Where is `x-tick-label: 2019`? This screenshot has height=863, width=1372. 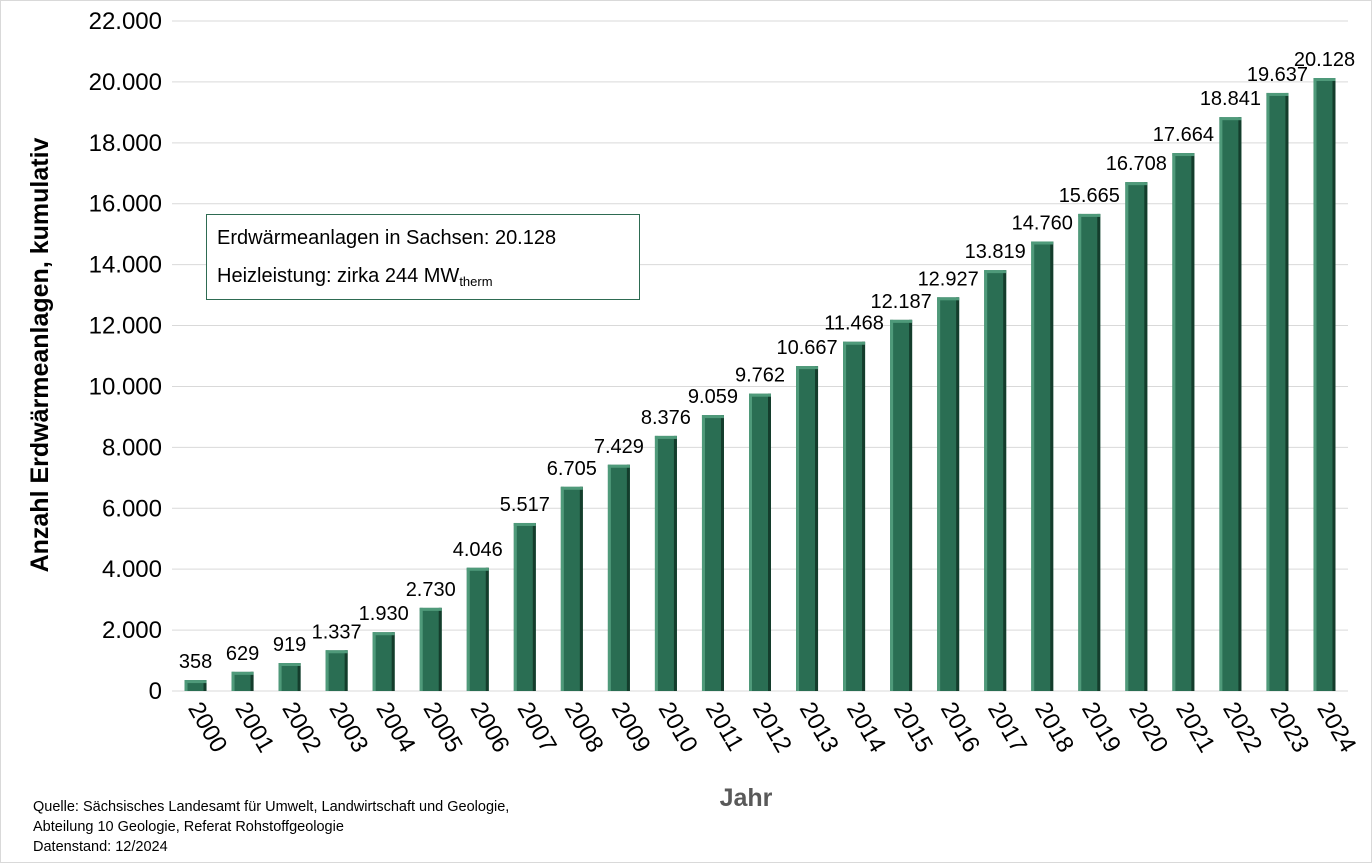 x-tick-label: 2019 is located at coordinates (1101, 728).